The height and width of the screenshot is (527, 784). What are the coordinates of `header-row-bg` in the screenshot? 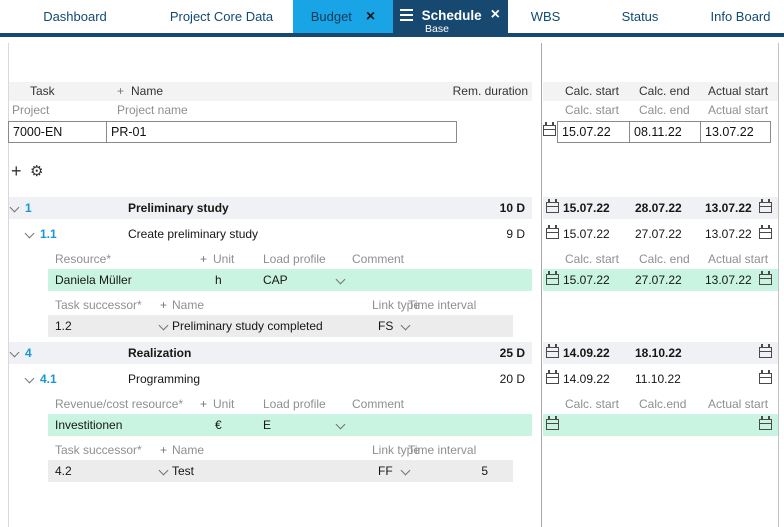 It's located at (270, 91).